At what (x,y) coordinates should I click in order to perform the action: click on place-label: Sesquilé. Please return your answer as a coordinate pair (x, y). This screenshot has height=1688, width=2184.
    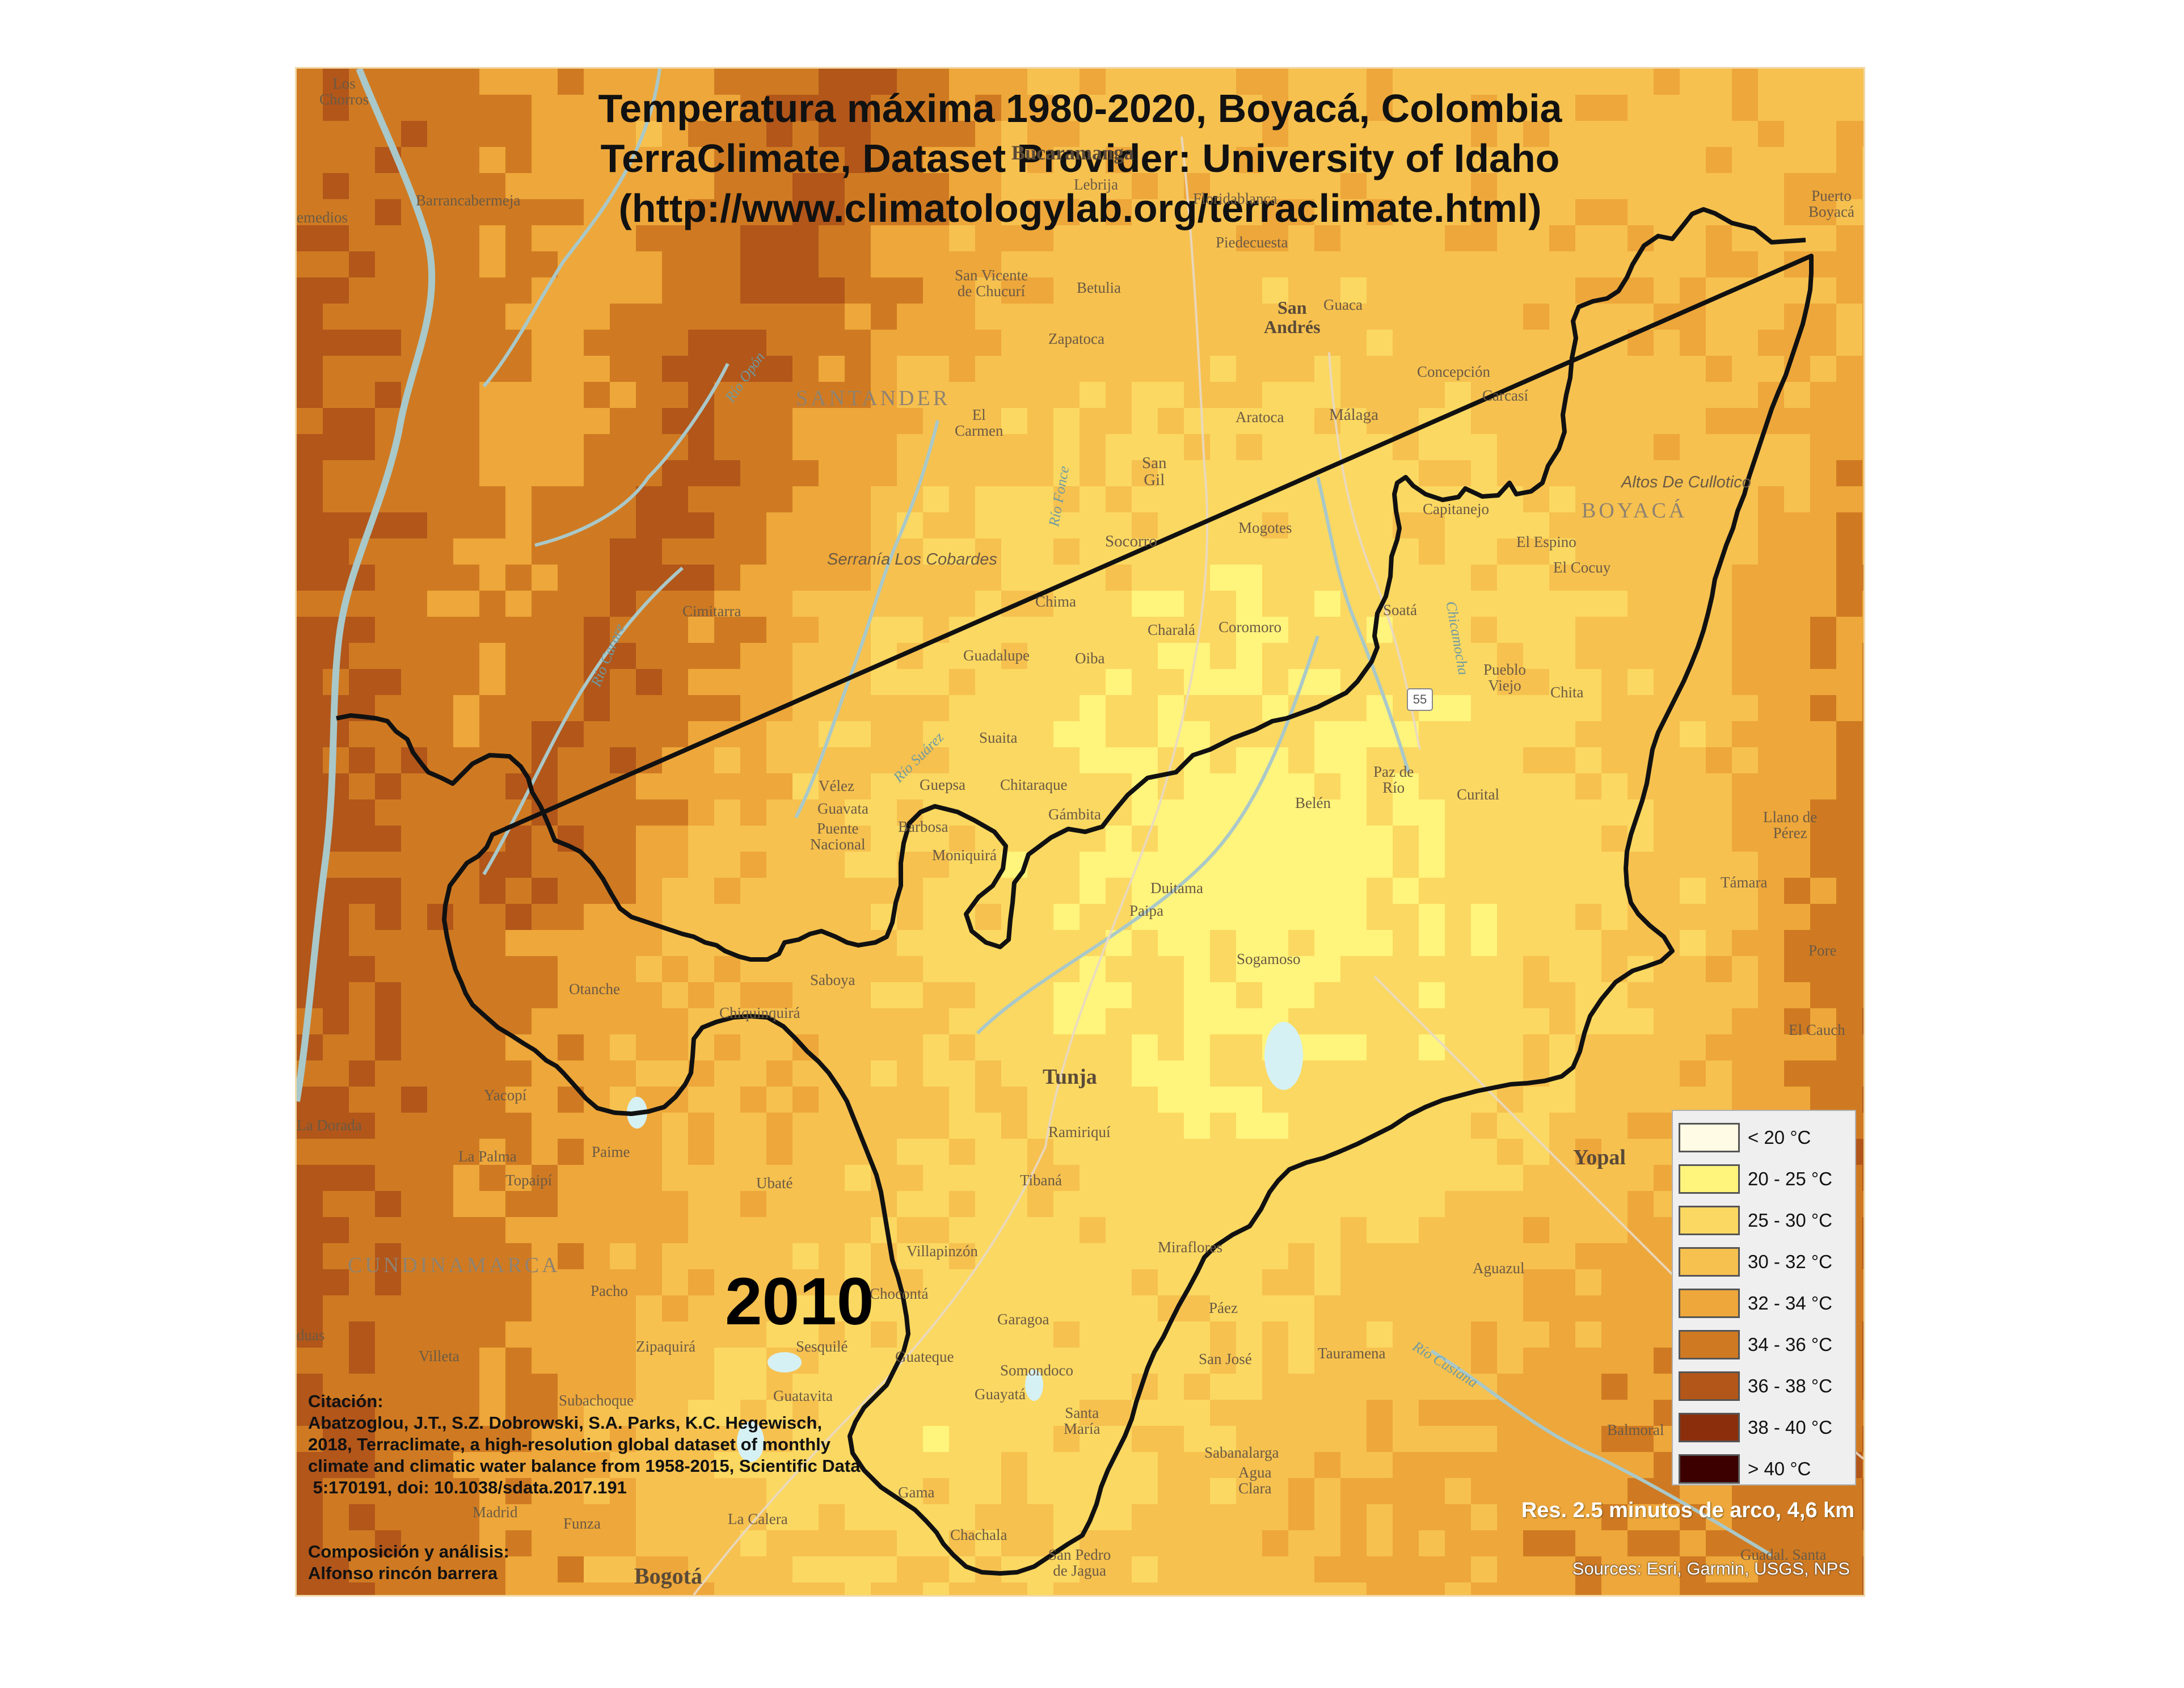
    Looking at the image, I should click on (822, 1346).